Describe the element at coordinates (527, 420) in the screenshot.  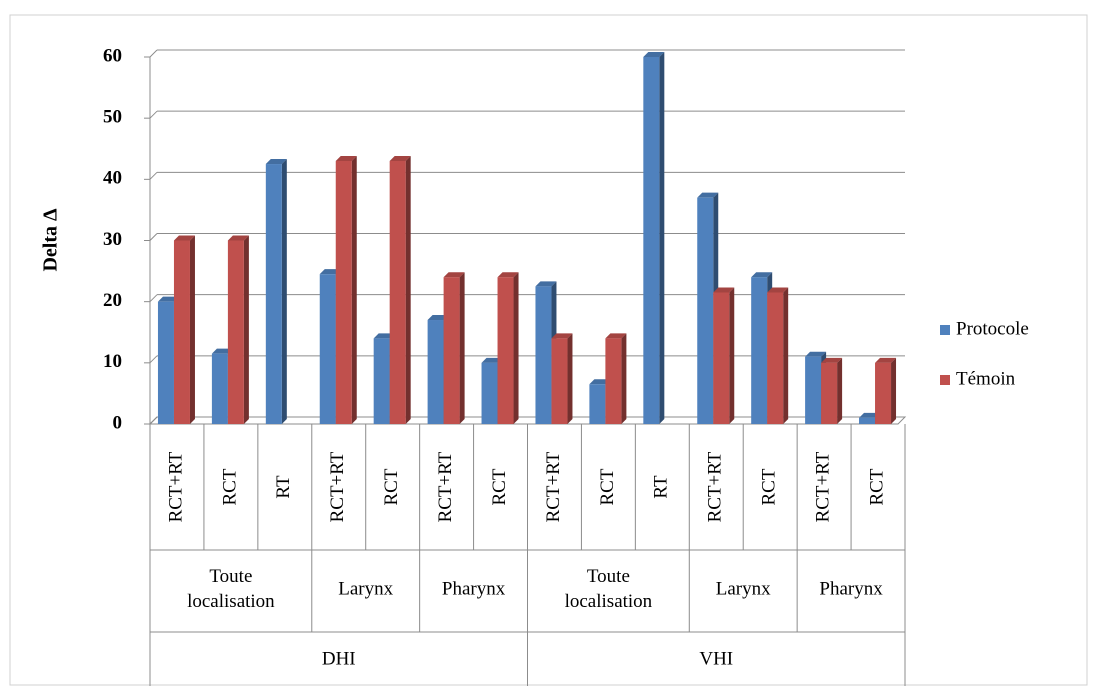
I see `floor` at that location.